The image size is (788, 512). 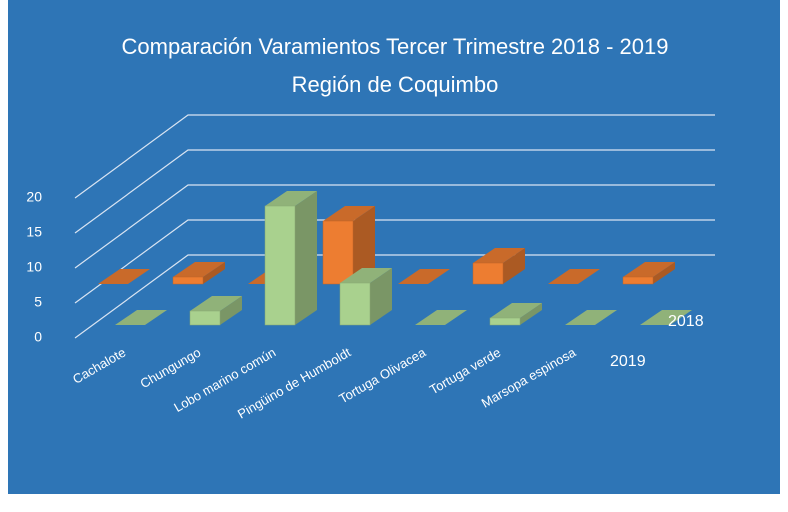 What do you see at coordinates (38, 337) in the screenshot?
I see `y-tick-label: 0` at bounding box center [38, 337].